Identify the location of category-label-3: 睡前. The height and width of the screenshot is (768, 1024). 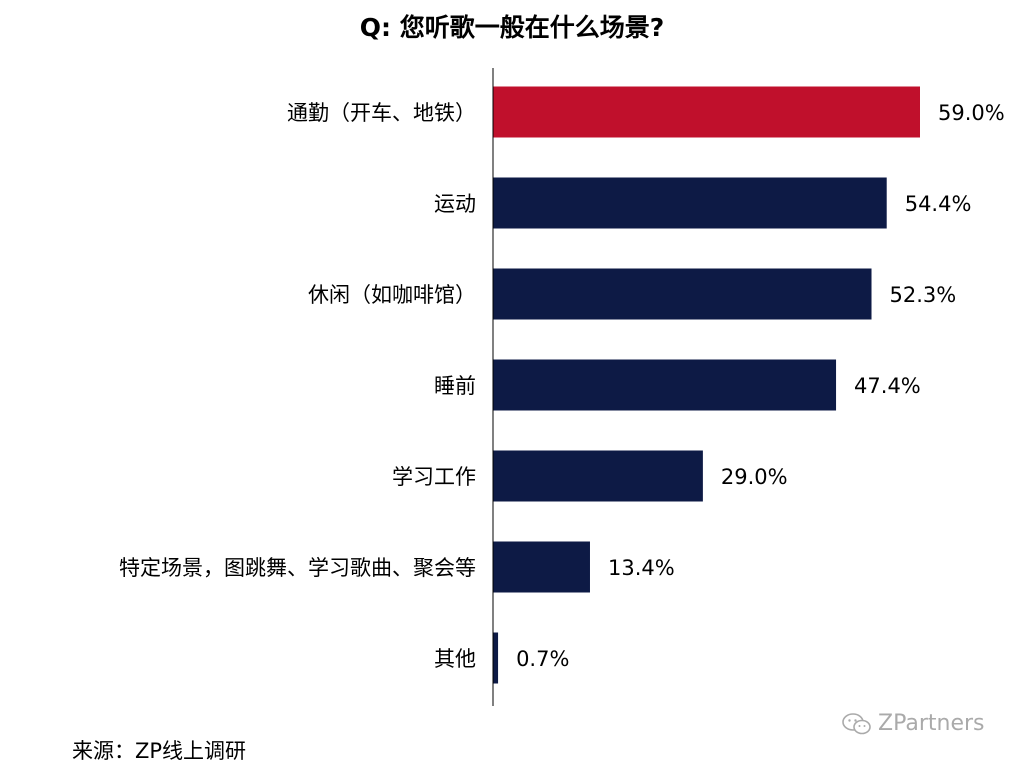
(455, 386).